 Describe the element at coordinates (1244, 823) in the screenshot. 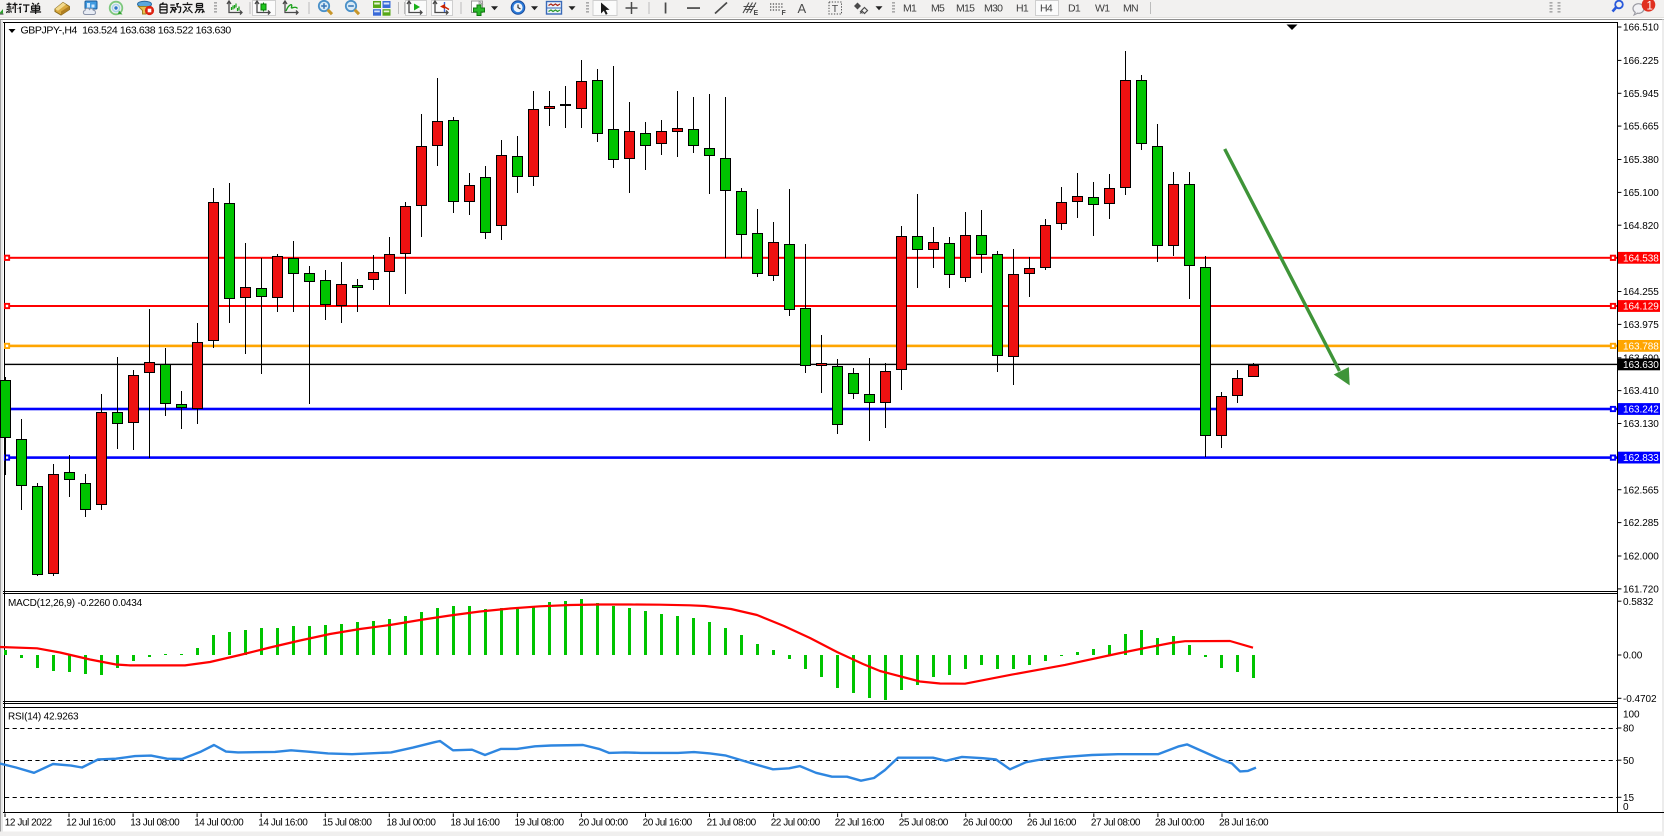

I see `svg-text: 28 Jul 16:00` at that location.